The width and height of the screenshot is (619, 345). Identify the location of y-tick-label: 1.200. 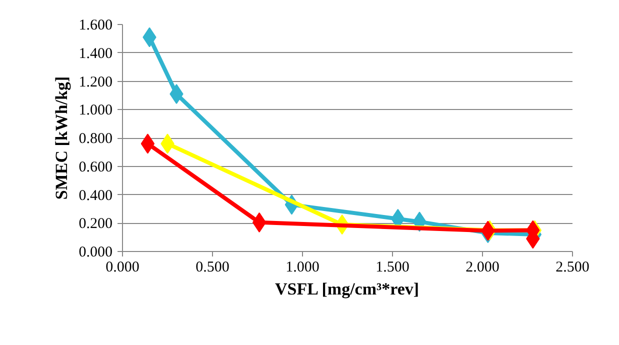
(95, 82).